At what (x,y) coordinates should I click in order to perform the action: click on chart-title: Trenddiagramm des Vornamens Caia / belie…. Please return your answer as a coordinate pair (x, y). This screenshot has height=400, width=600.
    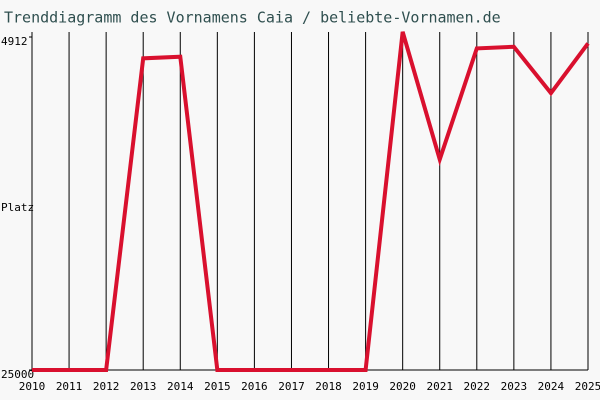
    Looking at the image, I should click on (252, 18).